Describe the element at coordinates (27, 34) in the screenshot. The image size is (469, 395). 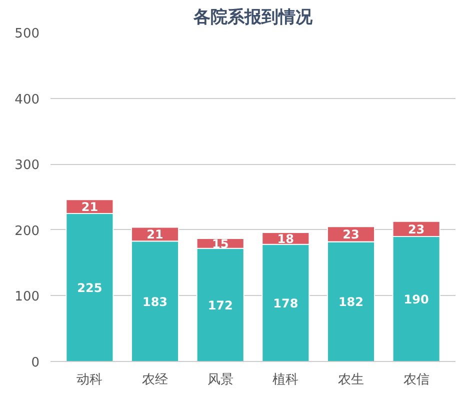
I see `y-tick-label: 500` at that location.